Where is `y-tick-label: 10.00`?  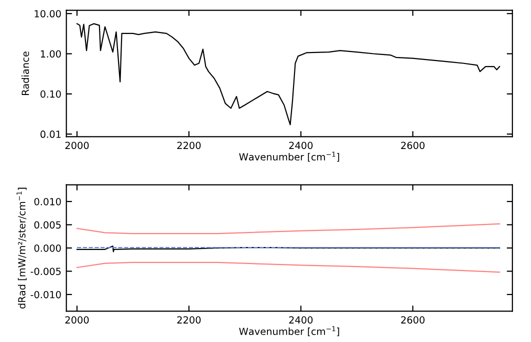 y-tick-label: 10.00 is located at coordinates (47, 14).